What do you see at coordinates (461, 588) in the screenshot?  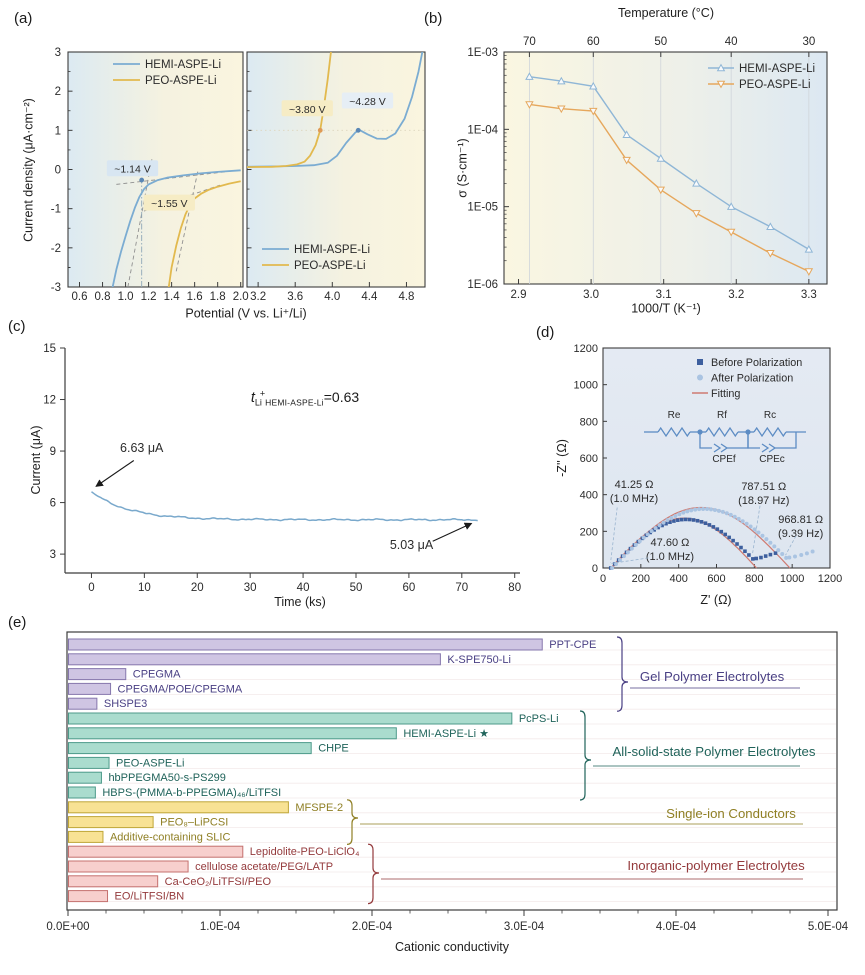 I see `svg-text: 70` at bounding box center [461, 588].